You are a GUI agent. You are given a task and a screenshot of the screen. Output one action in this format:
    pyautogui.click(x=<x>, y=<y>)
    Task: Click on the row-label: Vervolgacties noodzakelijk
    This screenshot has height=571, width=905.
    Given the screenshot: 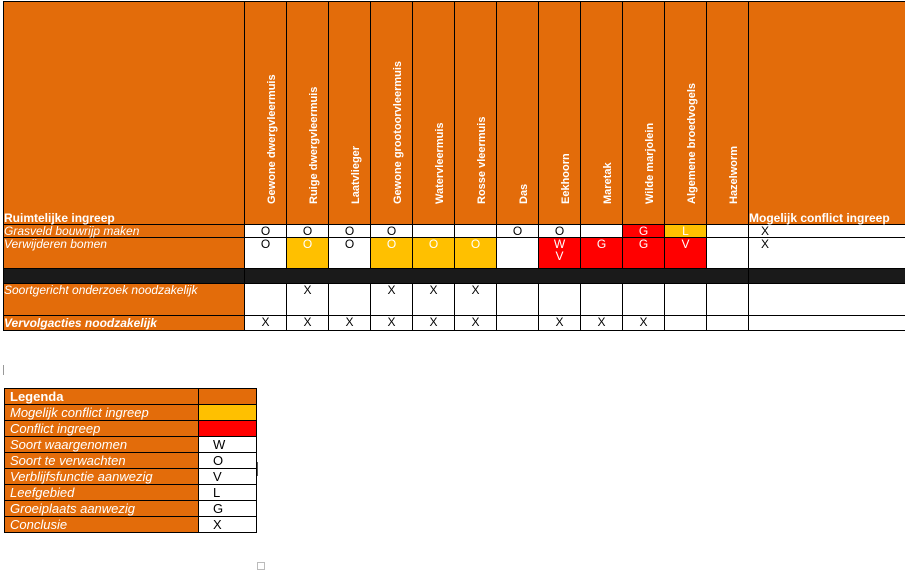 What is the action you would take?
    pyautogui.click(x=124, y=323)
    